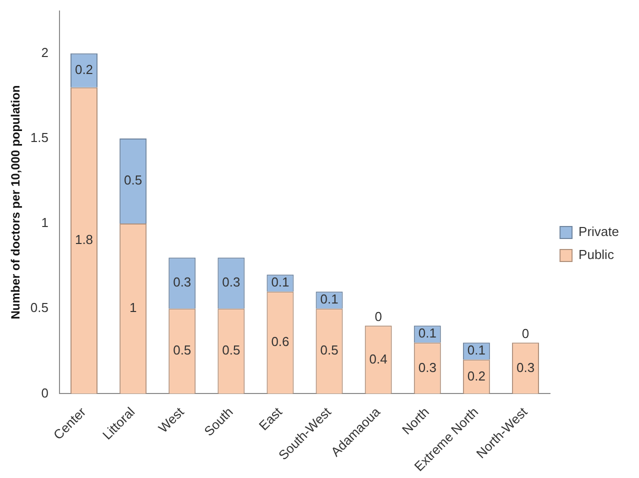 The width and height of the screenshot is (639, 478). What do you see at coordinates (39, 138) in the screenshot?
I see `y-tick-label: 1.5` at bounding box center [39, 138].